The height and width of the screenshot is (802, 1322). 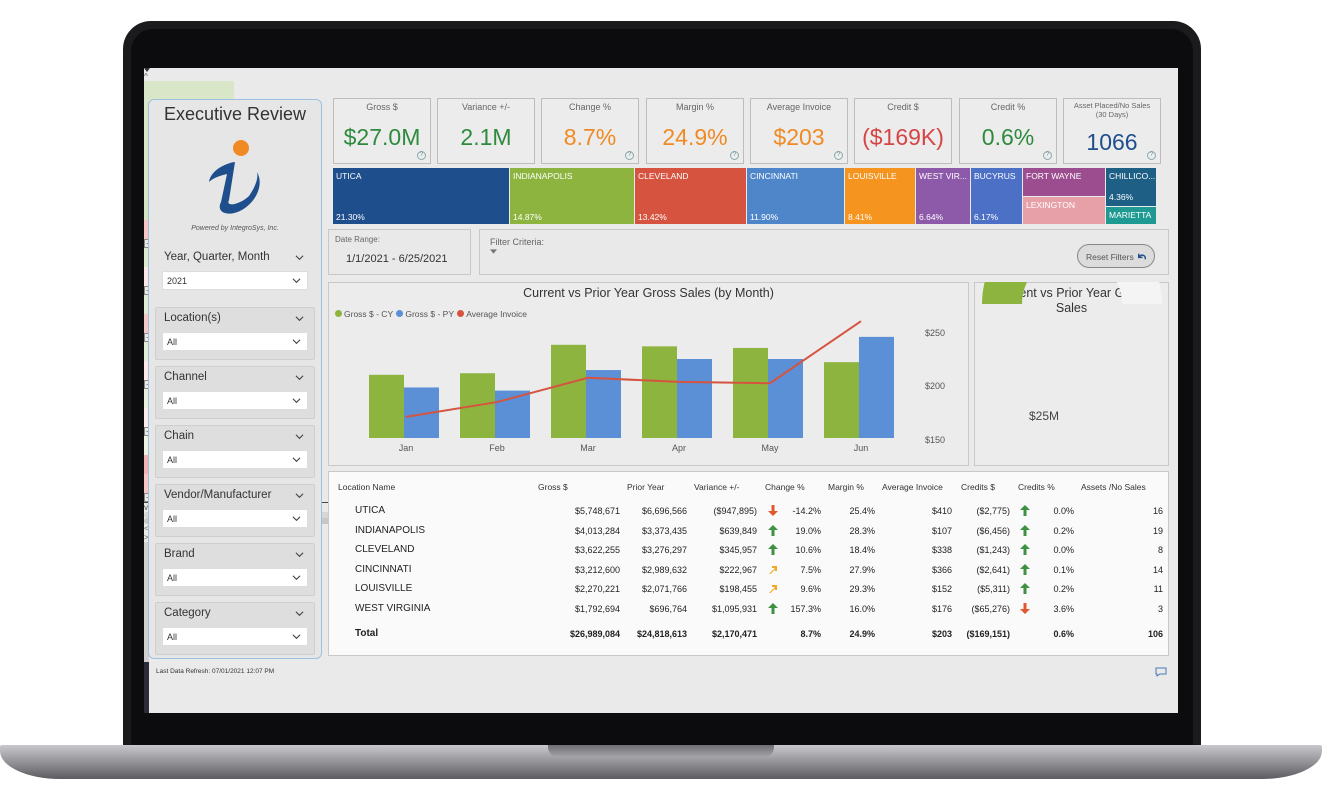 I want to click on kpi-card: Change % 8.7%?, so click(x=590, y=131).